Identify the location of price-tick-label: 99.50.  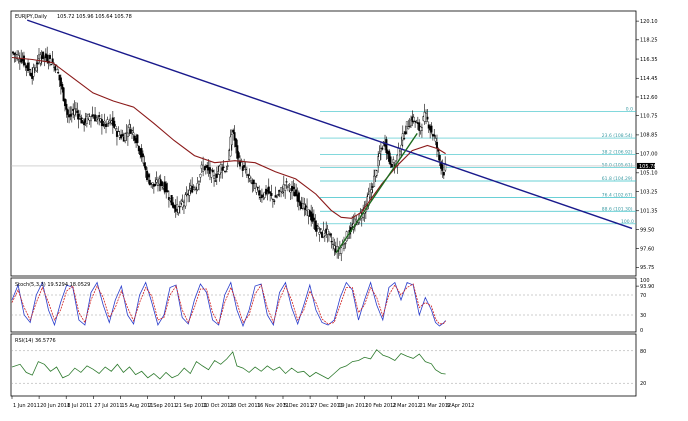
(647, 230).